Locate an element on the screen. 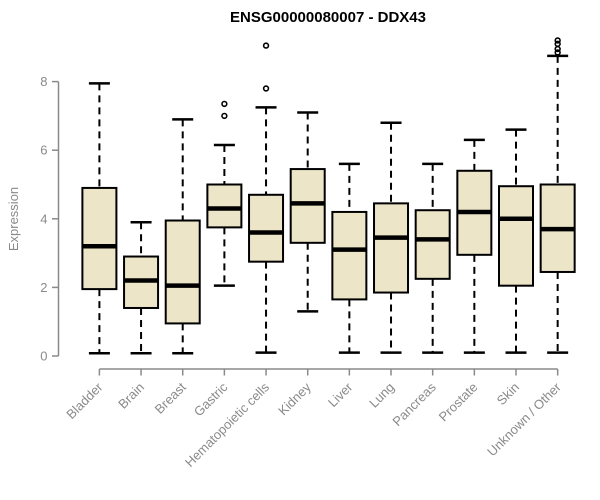 This screenshot has height=500, width=600. box-skin is located at coordinates (516, 241).